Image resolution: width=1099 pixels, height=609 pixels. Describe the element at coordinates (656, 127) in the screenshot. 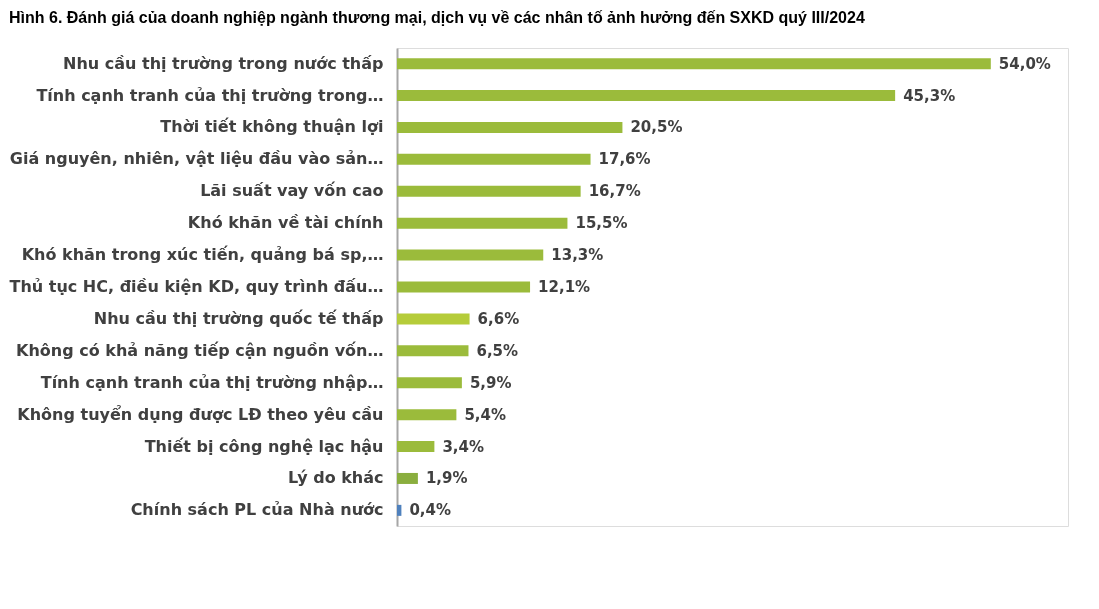

I see `data-label: 20,5%` at that location.